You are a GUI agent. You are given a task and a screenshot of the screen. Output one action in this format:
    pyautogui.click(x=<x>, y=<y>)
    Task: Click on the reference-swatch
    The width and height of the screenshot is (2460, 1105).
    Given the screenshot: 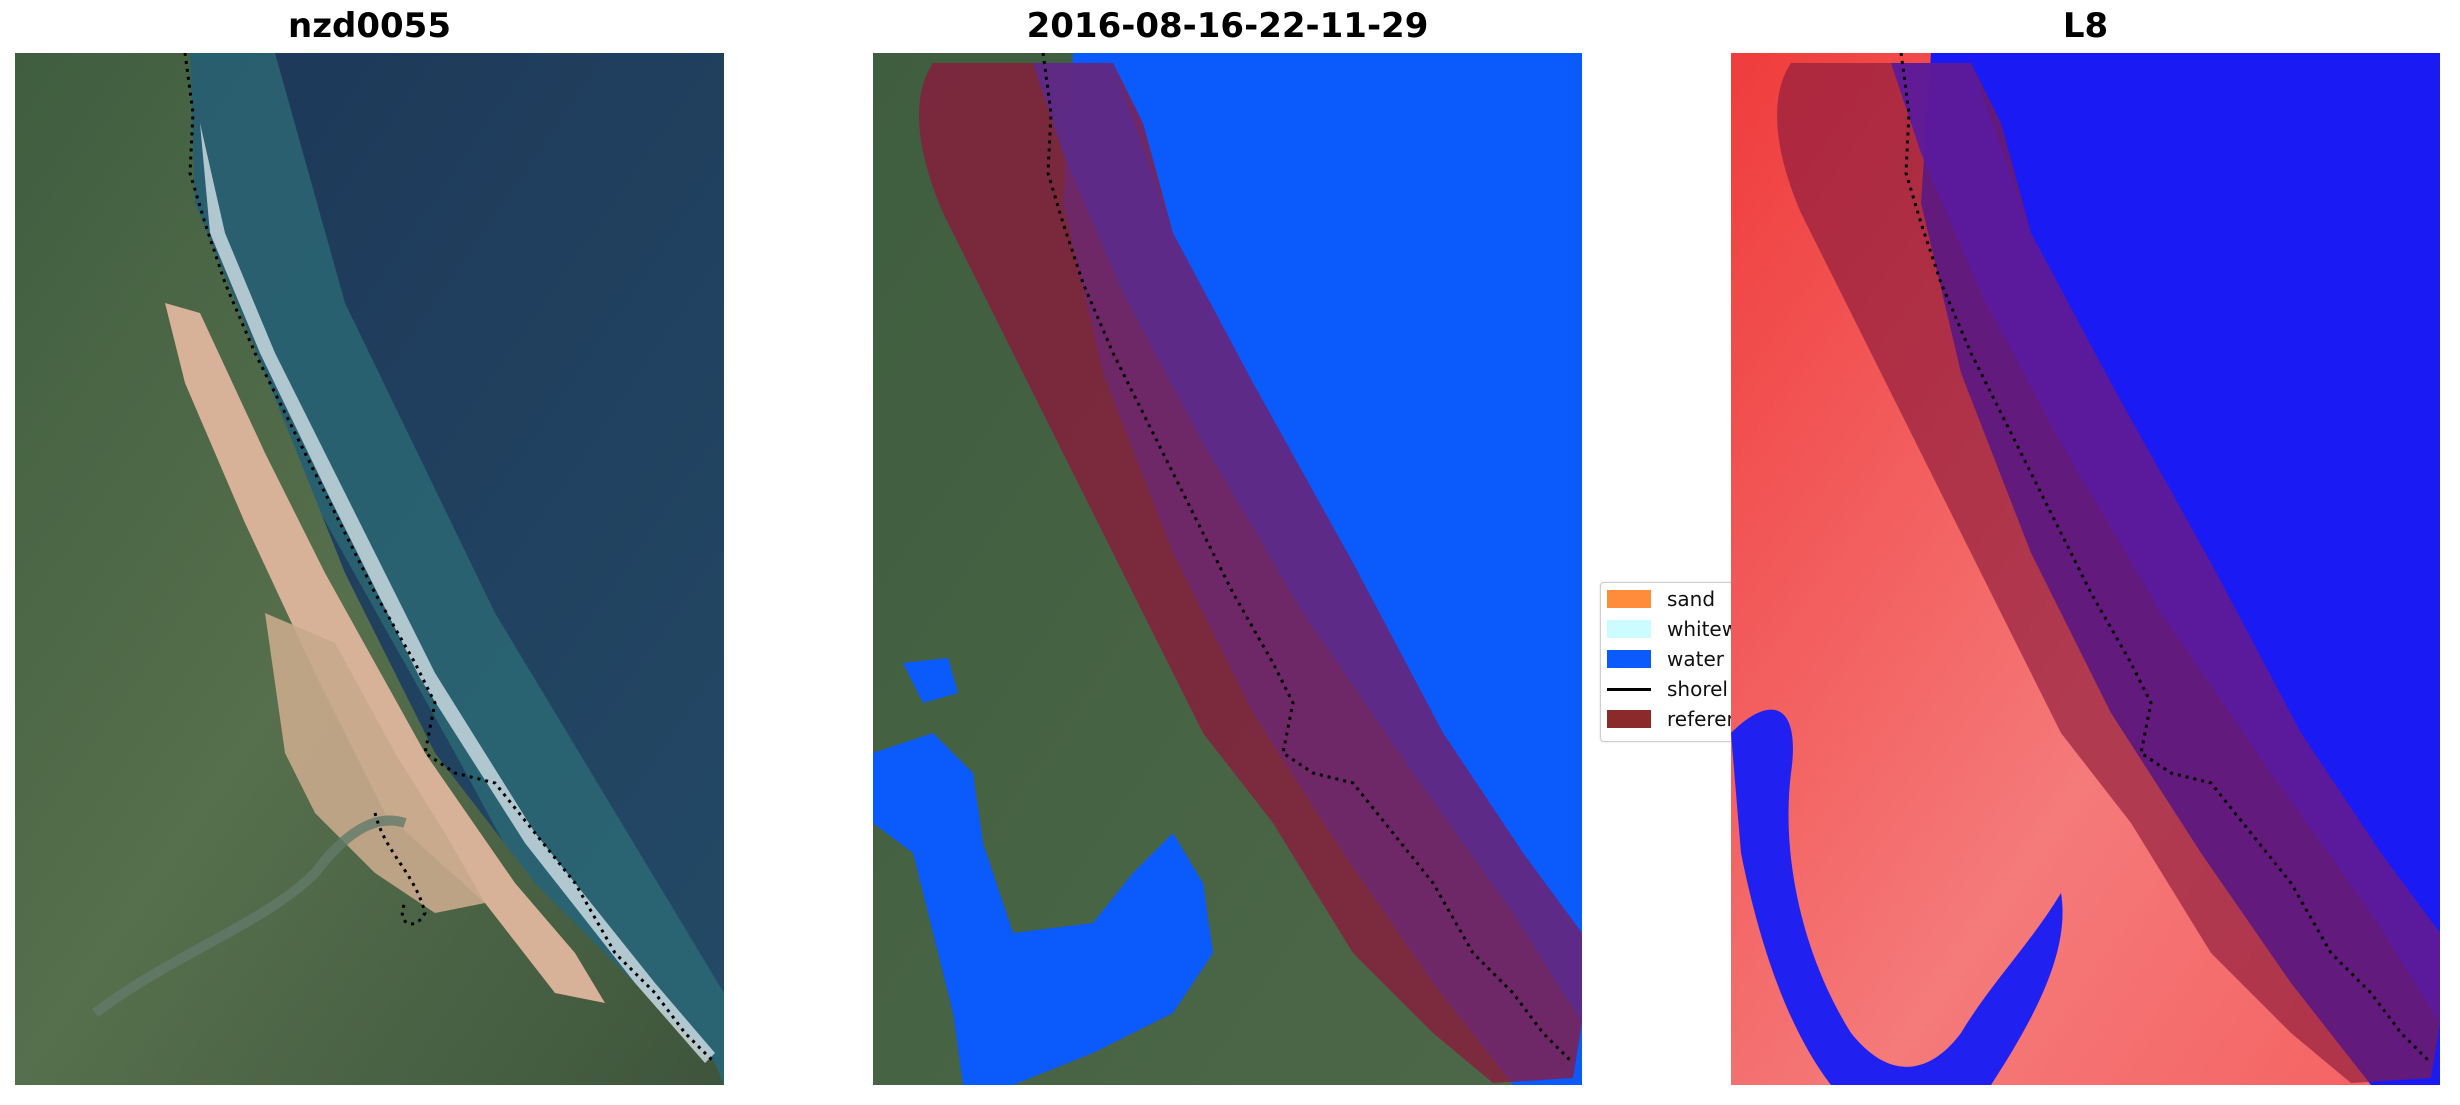 What is the action you would take?
    pyautogui.click(x=1629, y=719)
    